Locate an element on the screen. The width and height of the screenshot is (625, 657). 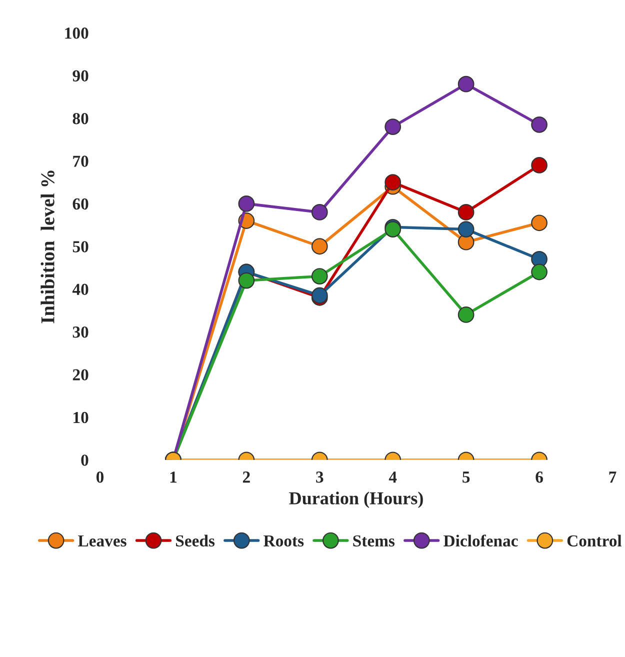
x-tick-label: 5 is located at coordinates (466, 477).